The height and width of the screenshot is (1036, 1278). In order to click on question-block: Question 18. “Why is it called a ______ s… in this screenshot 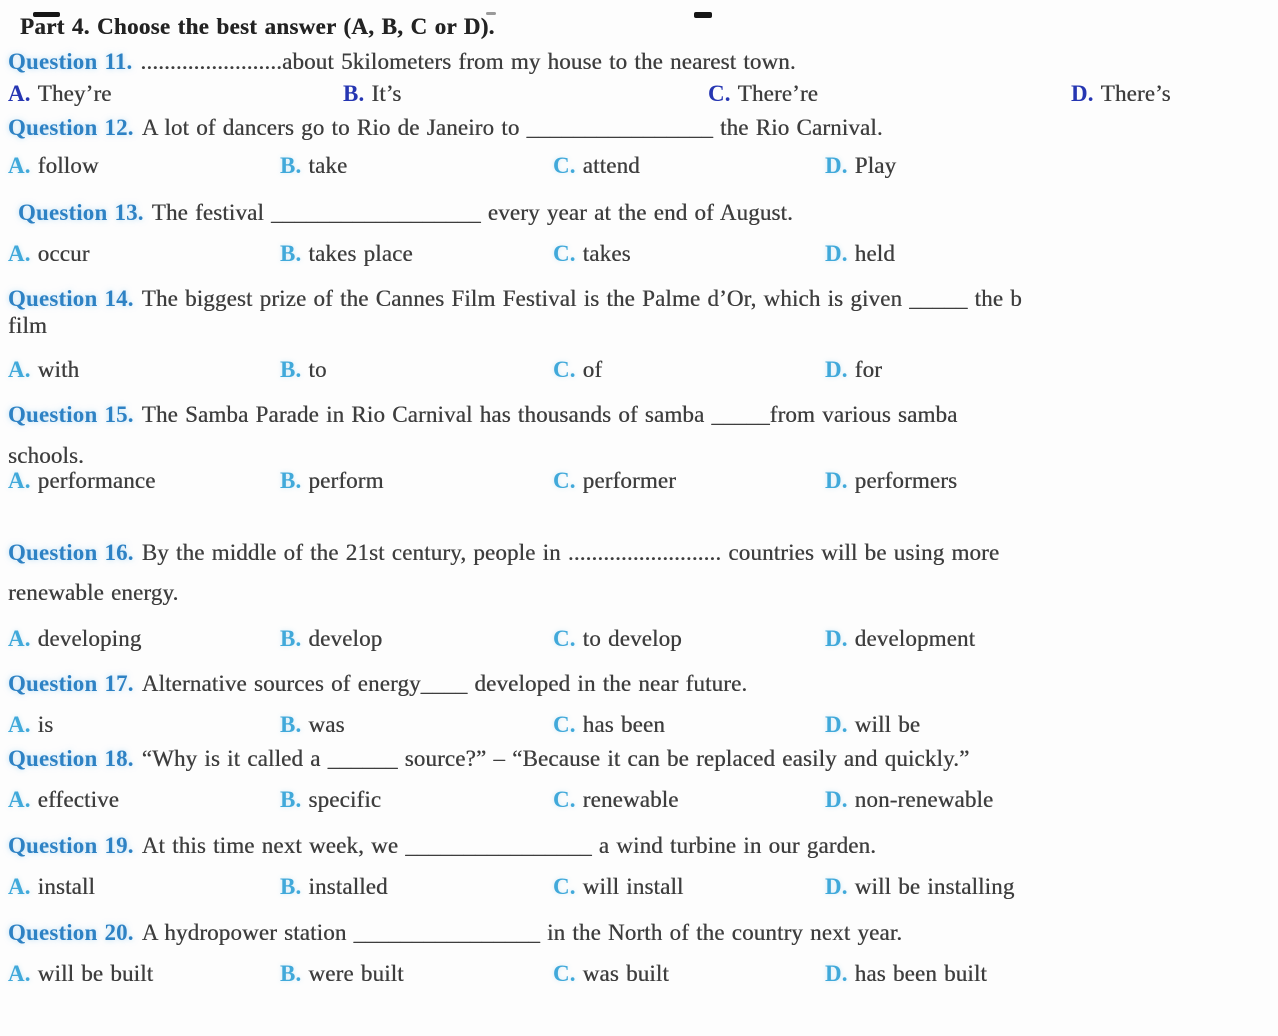, I will do `click(643, 778)`.